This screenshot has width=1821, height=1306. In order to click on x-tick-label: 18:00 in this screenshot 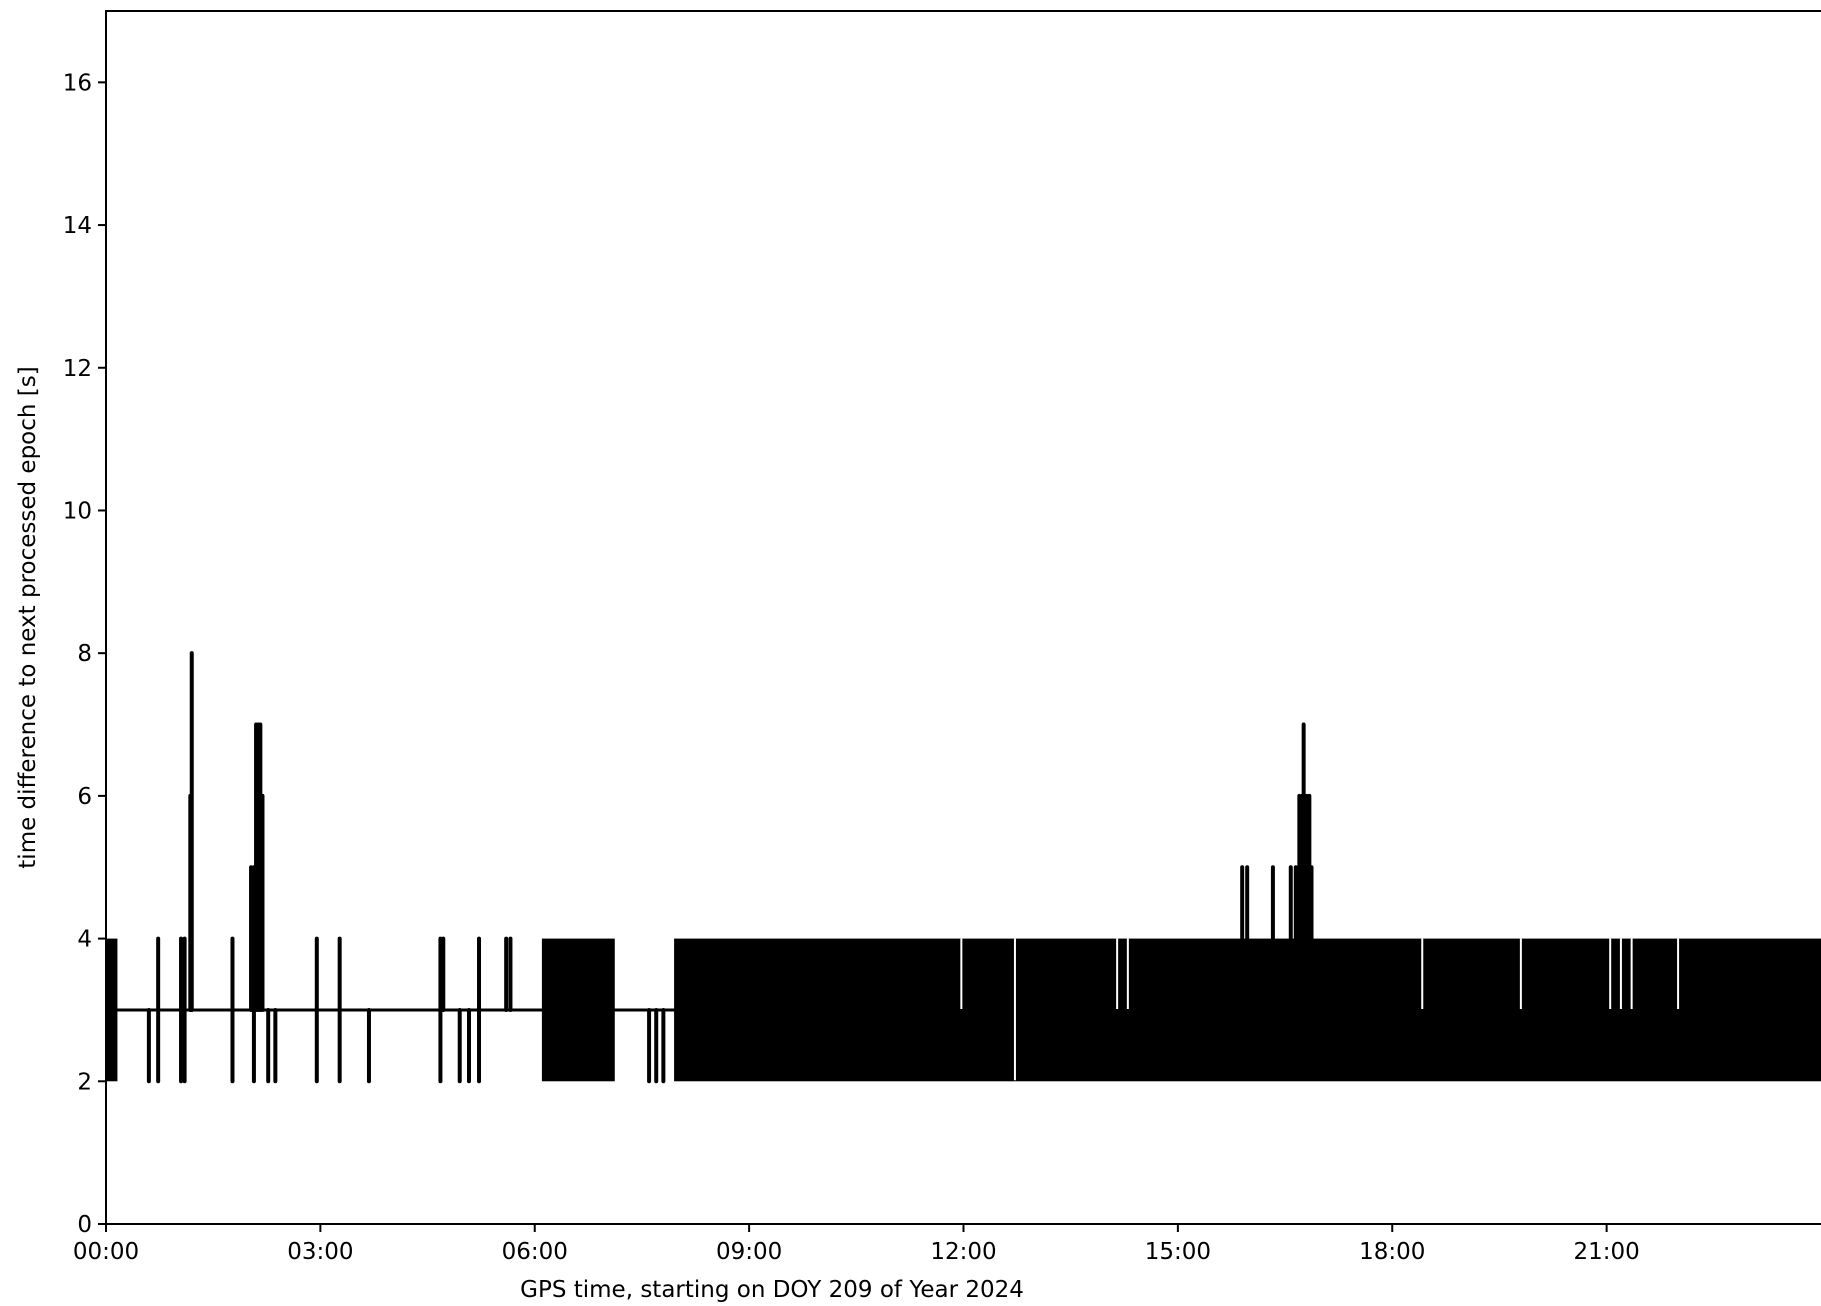, I will do `click(1392, 1252)`.